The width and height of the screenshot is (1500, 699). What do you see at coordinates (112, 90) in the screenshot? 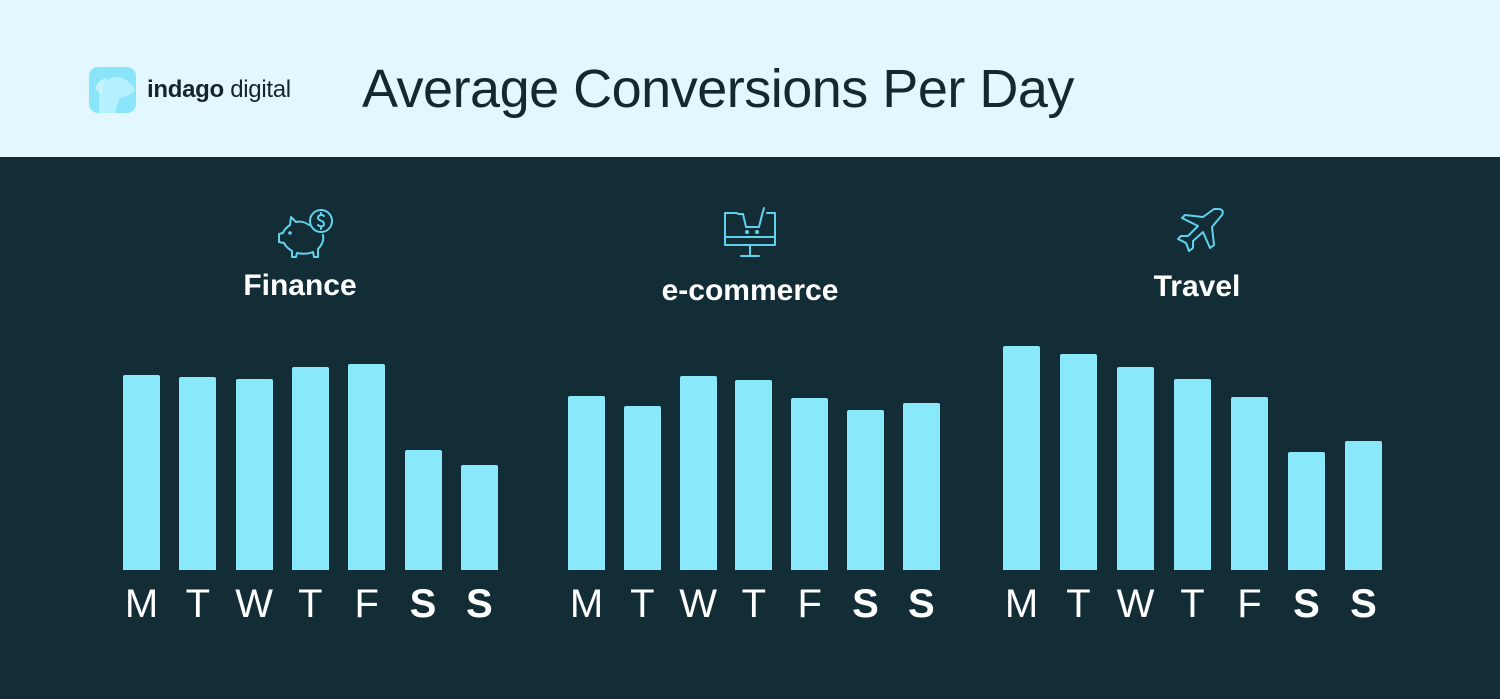
I see `indago-logo-icon` at bounding box center [112, 90].